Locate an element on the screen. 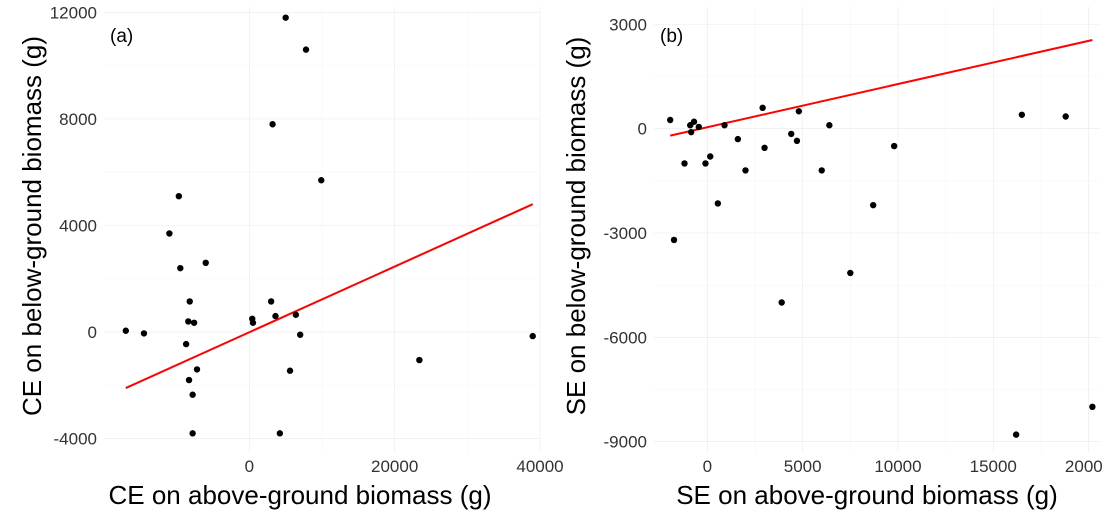  y-tick-label-a: -4000 is located at coordinates (75, 439).